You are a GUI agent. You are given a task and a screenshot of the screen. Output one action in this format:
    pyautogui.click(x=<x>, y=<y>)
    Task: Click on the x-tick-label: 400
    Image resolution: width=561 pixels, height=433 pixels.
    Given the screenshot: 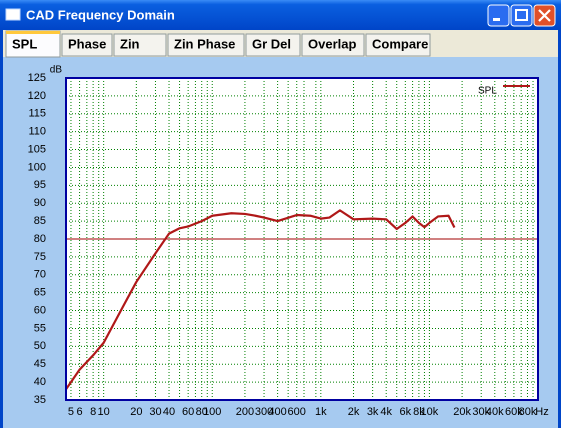 What is the action you would take?
    pyautogui.click(x=277, y=412)
    